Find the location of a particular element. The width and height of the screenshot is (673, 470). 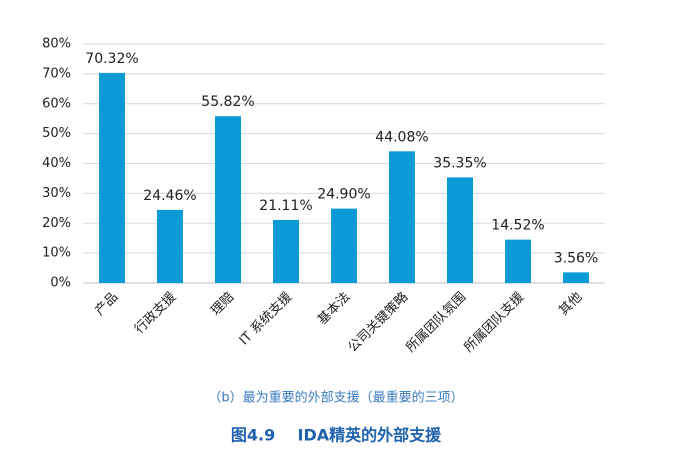

x-tick-label: 所属团队支援 is located at coordinates (495, 323).